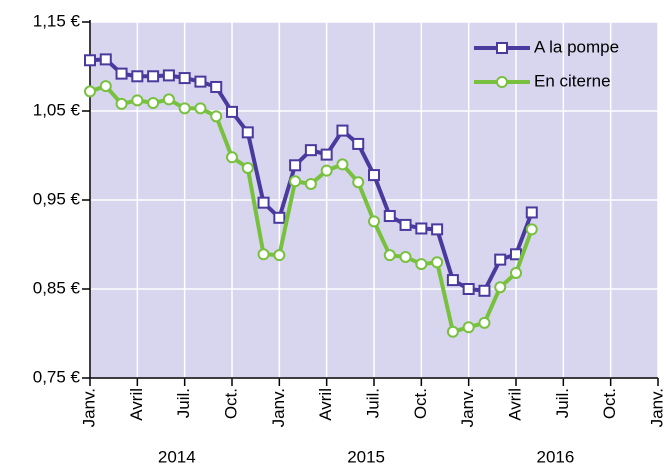 The width and height of the screenshot is (666, 470). What do you see at coordinates (57, 287) in the screenshot?
I see `y-tick-label: 0,85 €` at bounding box center [57, 287].